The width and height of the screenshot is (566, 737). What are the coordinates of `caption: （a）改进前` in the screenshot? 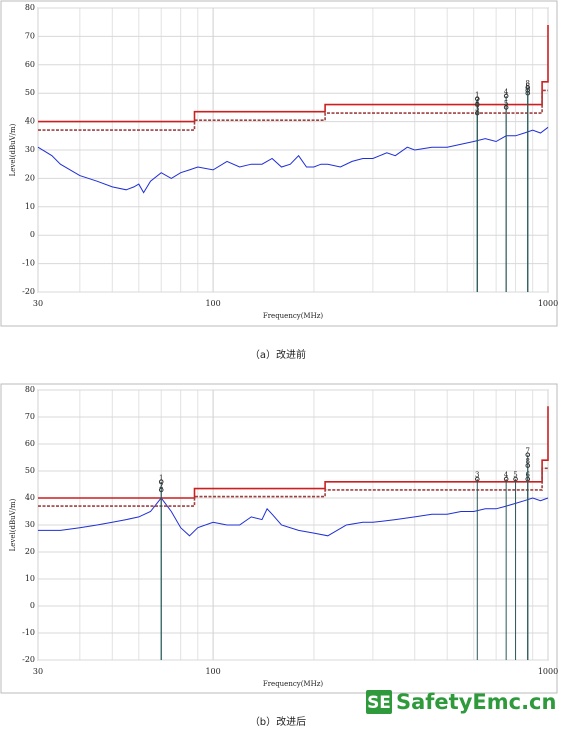 It's located at (278, 354).